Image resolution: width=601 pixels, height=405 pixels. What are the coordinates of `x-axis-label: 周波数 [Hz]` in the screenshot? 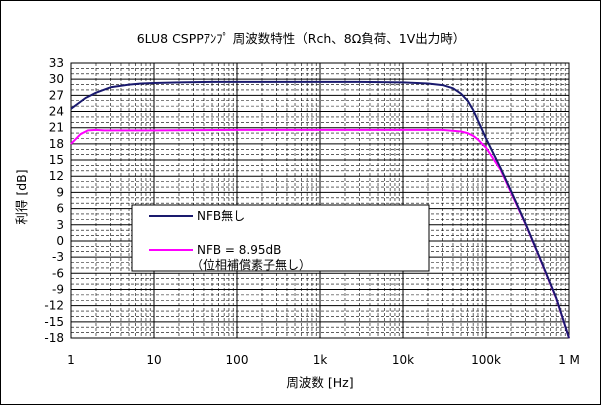 It's located at (319, 382).